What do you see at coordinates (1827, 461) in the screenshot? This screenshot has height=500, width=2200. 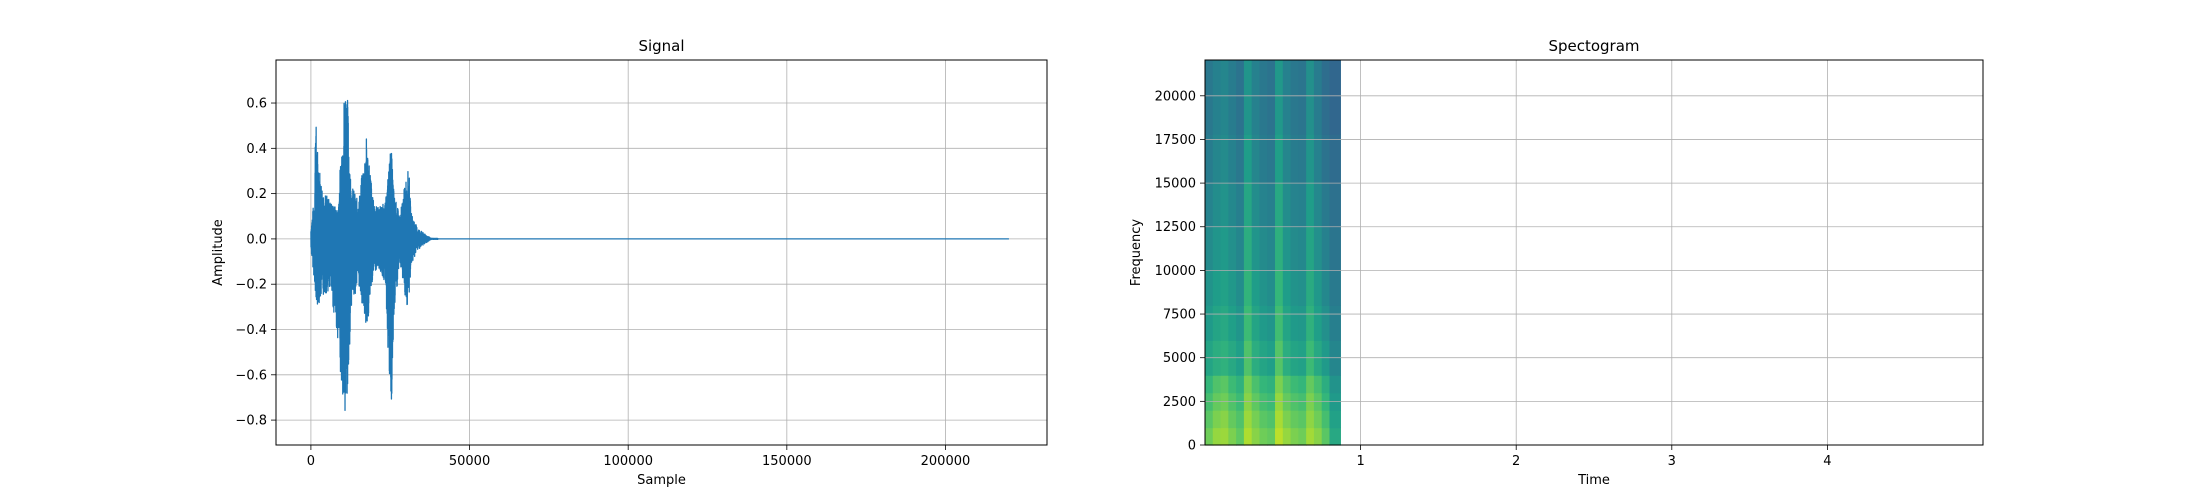 I see `spectrogram-x-tick-label: 4` at bounding box center [1827, 461].